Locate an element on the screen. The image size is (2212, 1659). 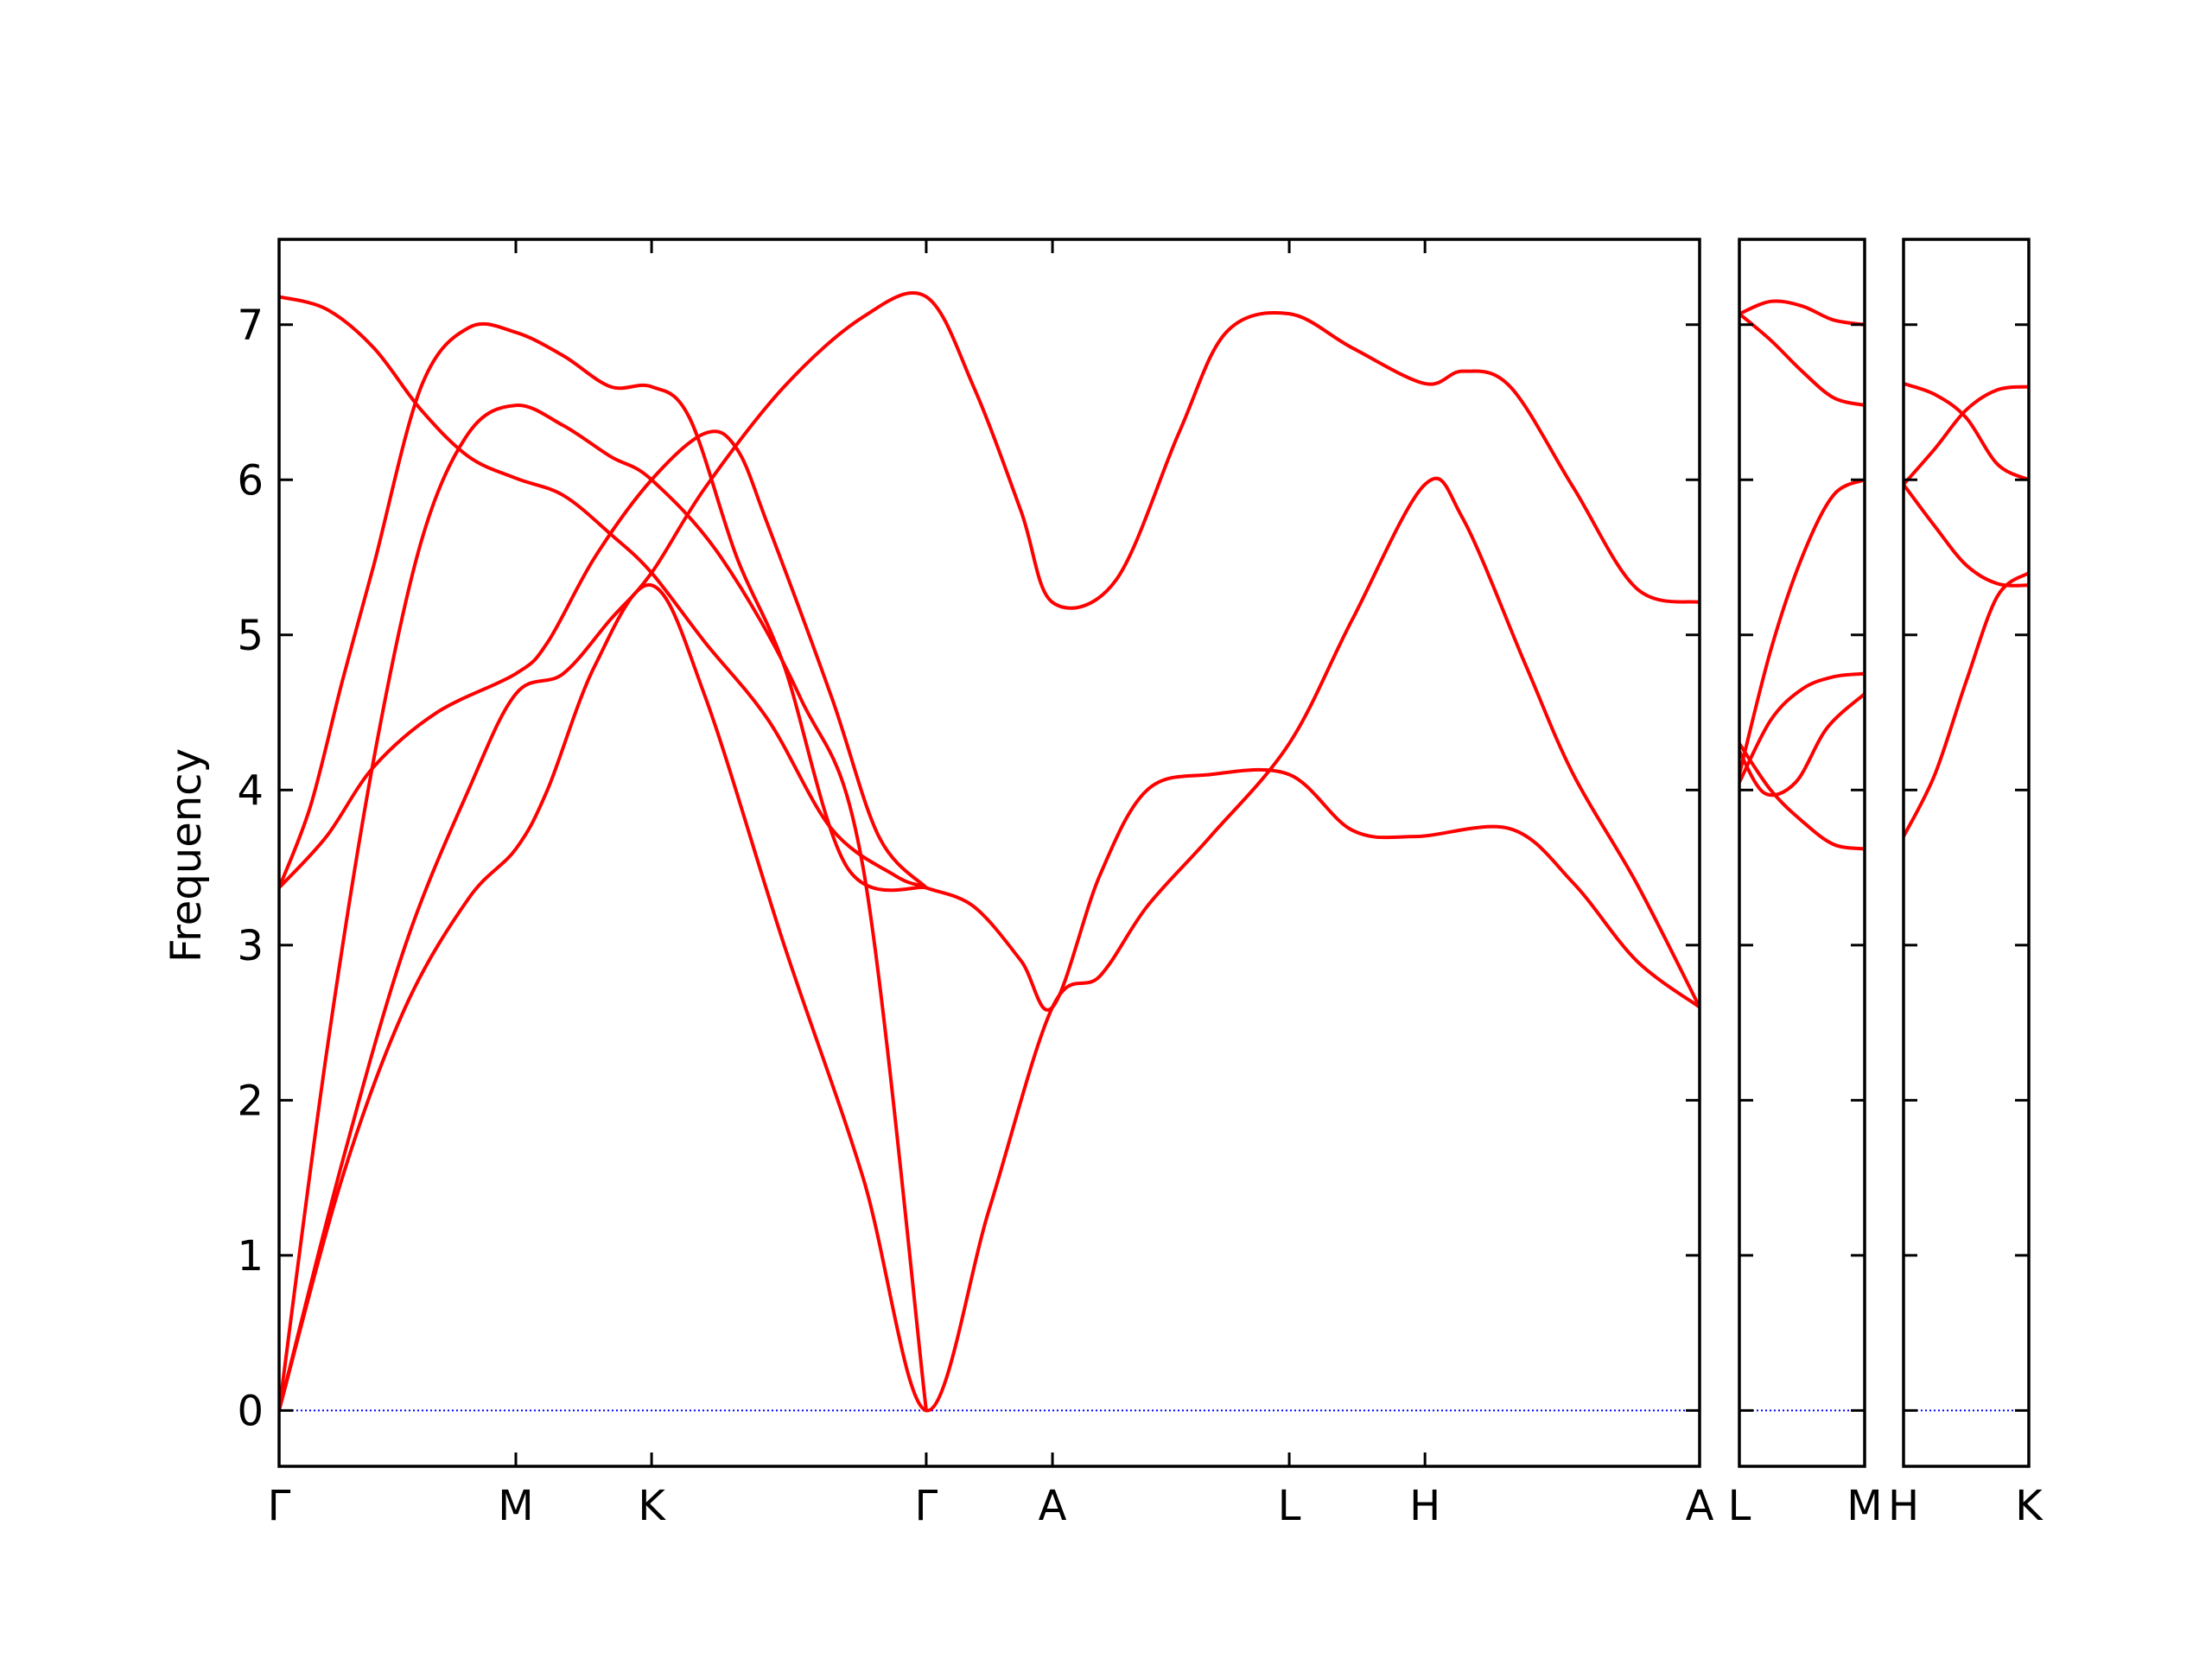
y-tick-label: 7 is located at coordinates (250, 326).